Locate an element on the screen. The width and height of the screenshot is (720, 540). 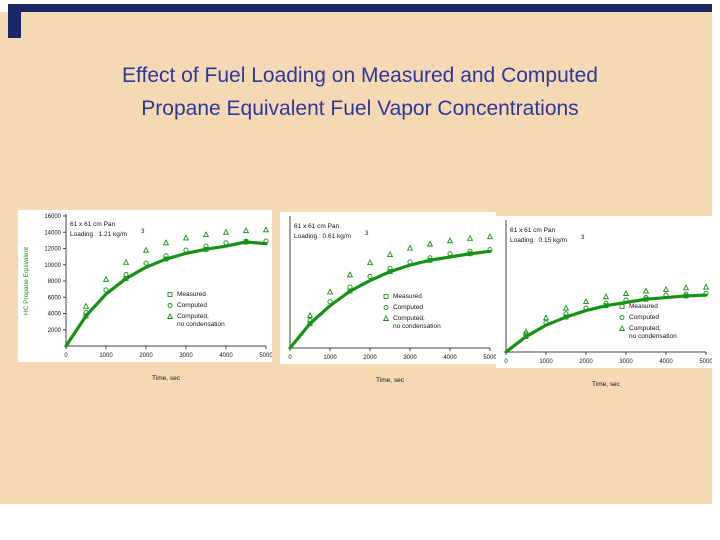
svg-text:Loading : 0.61 kg/m3: Loading : 0.61 kg/m 3 is located at coordinates (331, 235).